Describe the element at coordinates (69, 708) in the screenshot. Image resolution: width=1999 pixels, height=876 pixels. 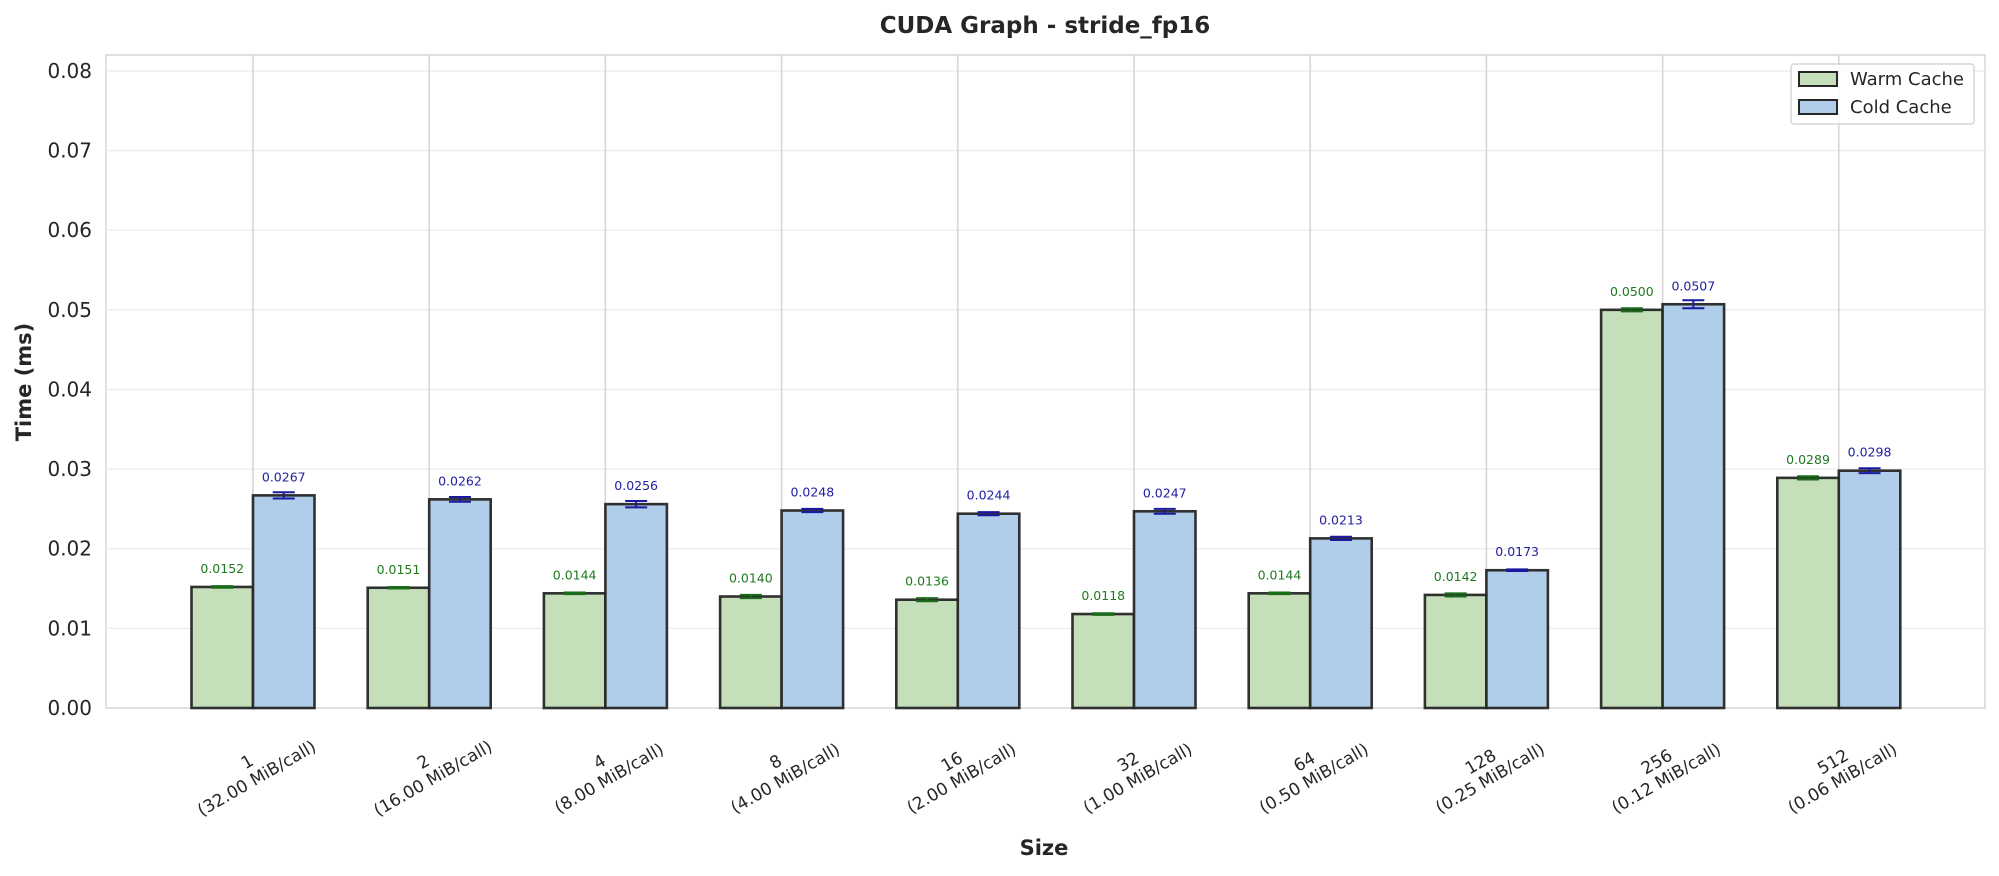
I see `y-tick-label: 0.00` at that location.